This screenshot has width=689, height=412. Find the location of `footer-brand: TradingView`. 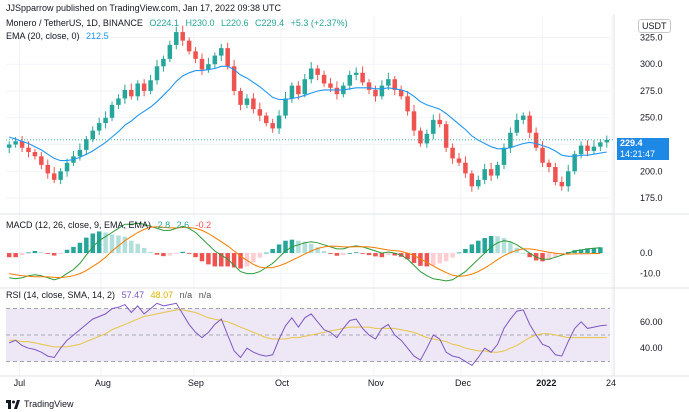

footer-brand: TradingView is located at coordinates (40, 404).